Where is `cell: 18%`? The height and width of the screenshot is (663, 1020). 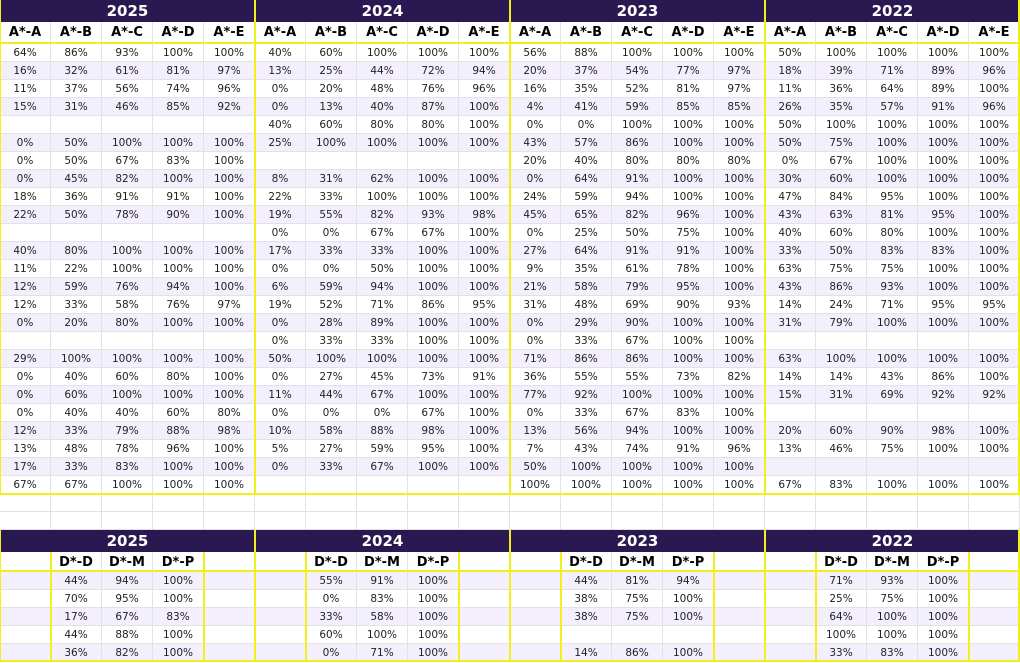 cell: 18% is located at coordinates (790, 71).